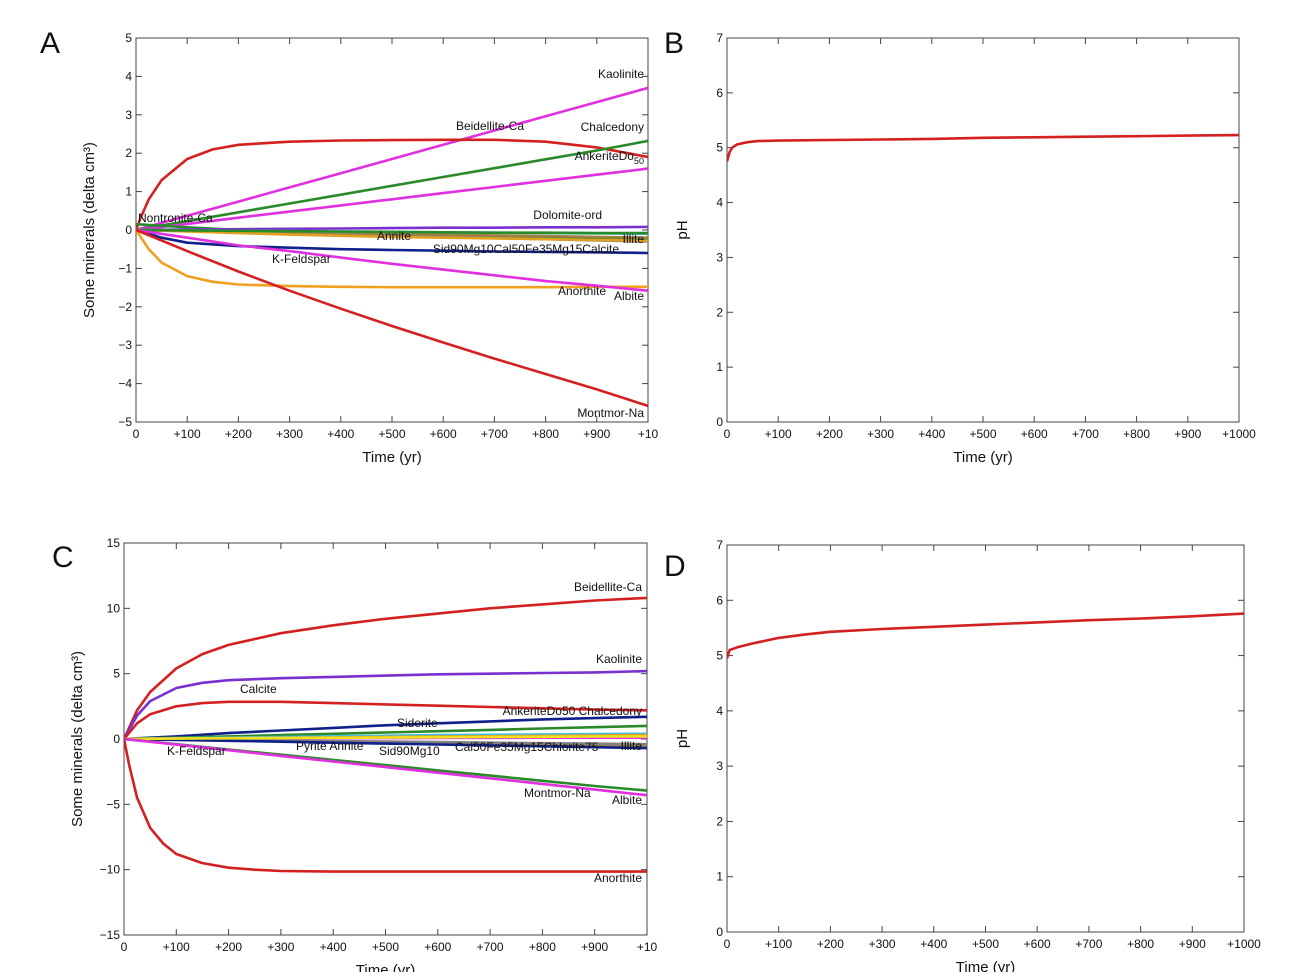  I want to click on y-tick-label: −15, so click(110, 935).